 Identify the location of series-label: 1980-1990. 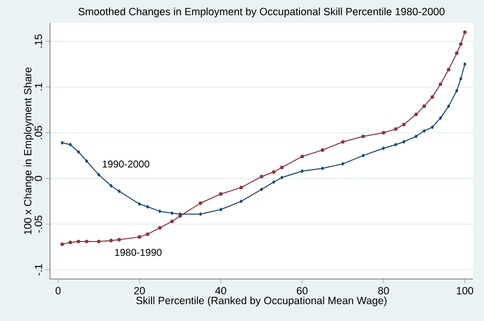
(138, 252).